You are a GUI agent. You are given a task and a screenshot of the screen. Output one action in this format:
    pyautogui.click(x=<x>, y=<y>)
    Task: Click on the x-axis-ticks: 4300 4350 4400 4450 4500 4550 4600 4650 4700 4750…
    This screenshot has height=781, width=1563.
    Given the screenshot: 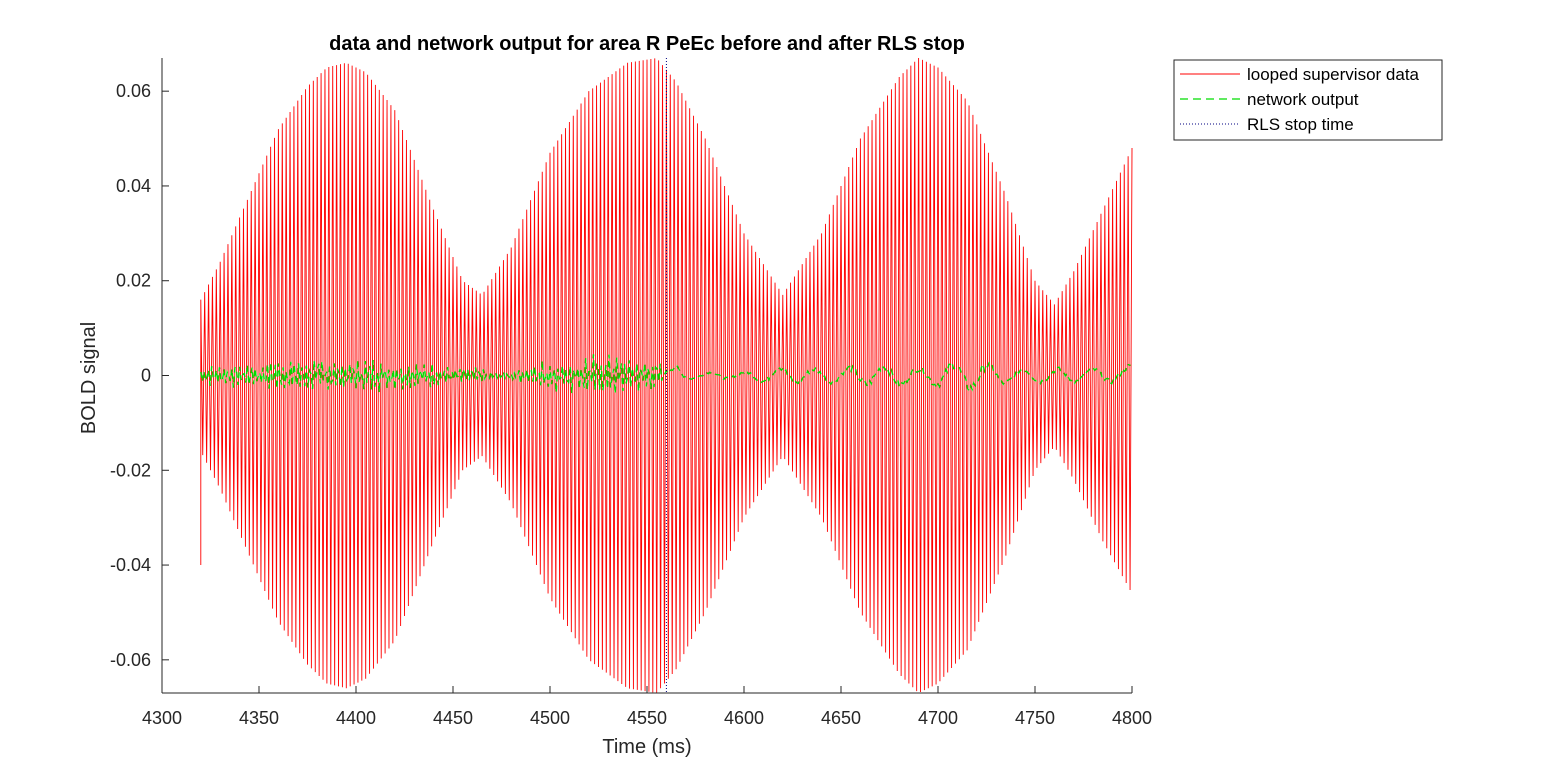 What is the action you would take?
    pyautogui.click(x=647, y=707)
    